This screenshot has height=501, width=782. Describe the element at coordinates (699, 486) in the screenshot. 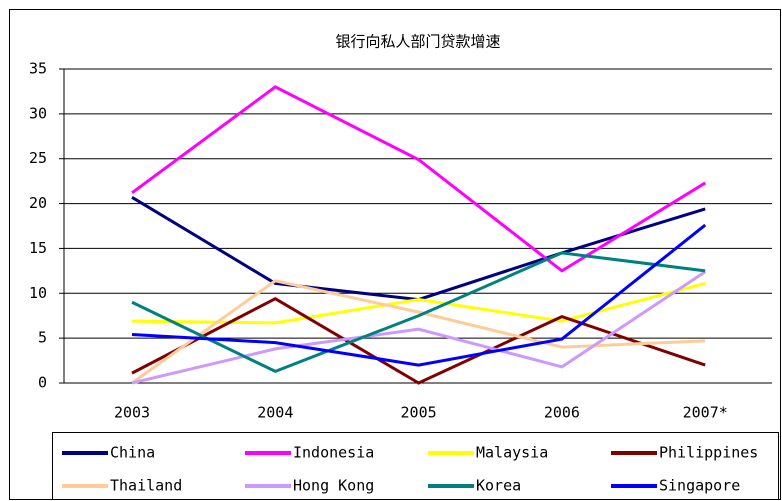

I see `legend-label: Singapore` at that location.